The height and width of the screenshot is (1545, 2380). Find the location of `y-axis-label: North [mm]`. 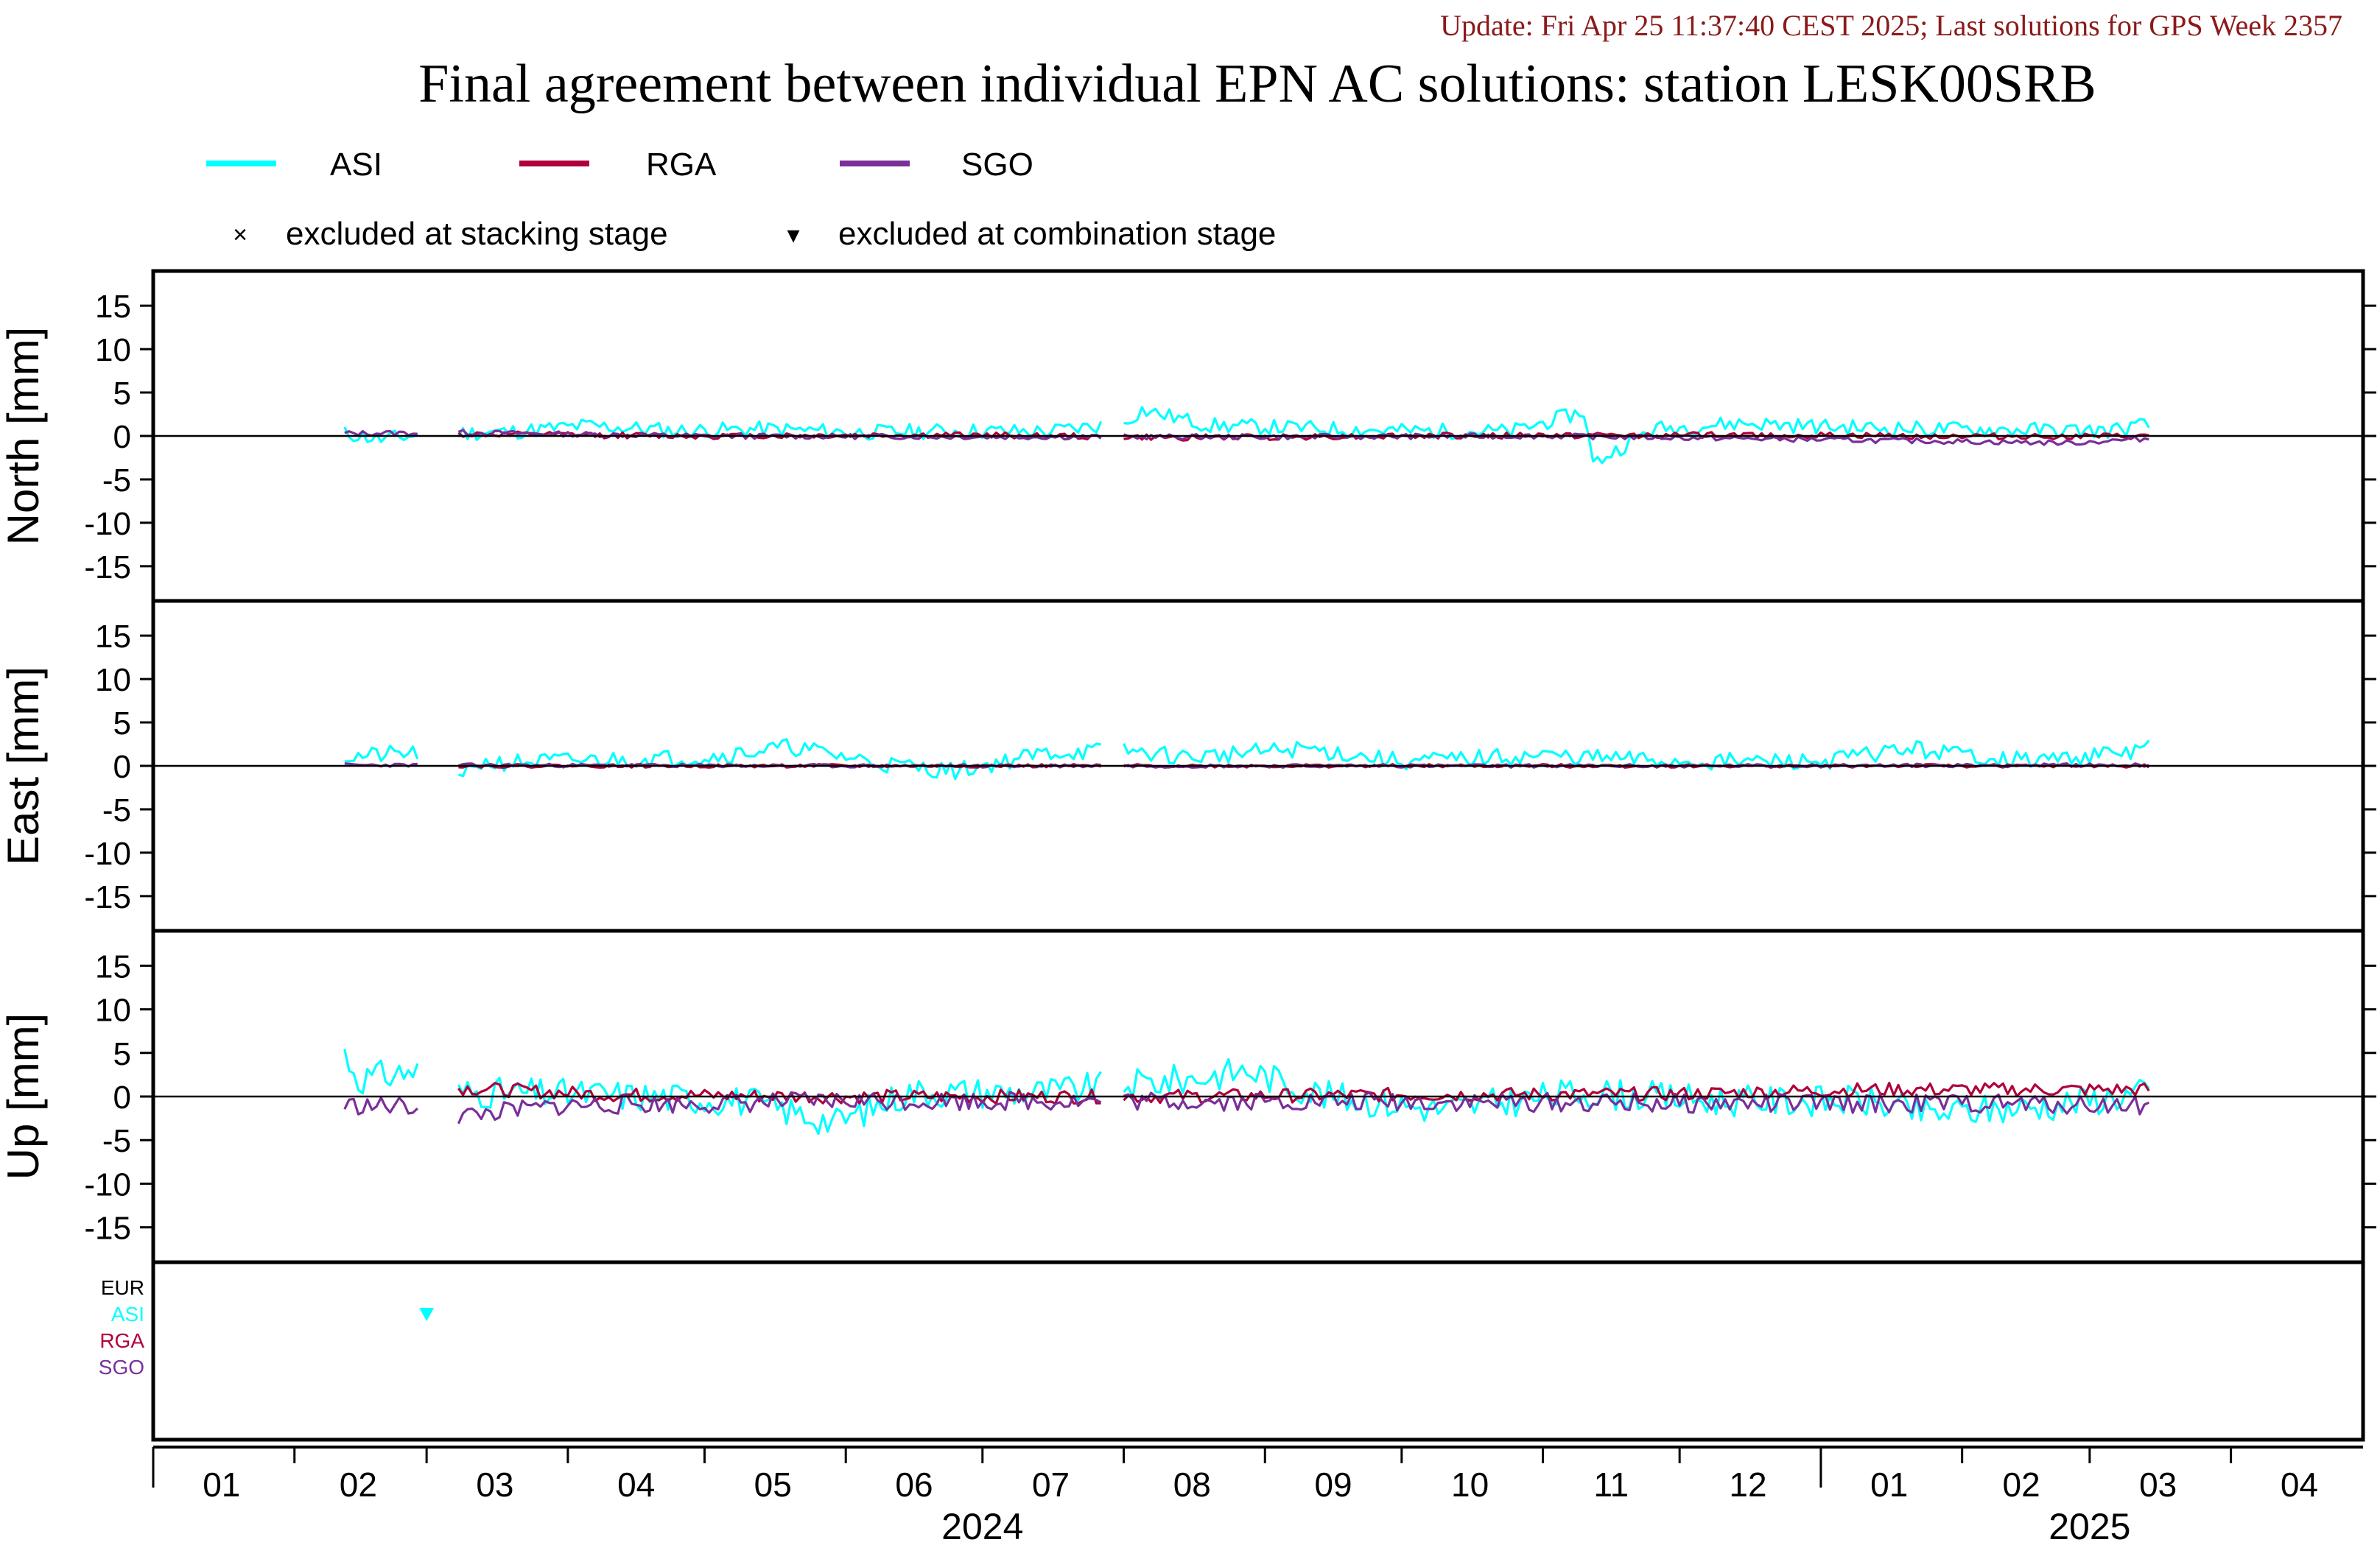

y-axis-label: North [mm] is located at coordinates (24, 436).